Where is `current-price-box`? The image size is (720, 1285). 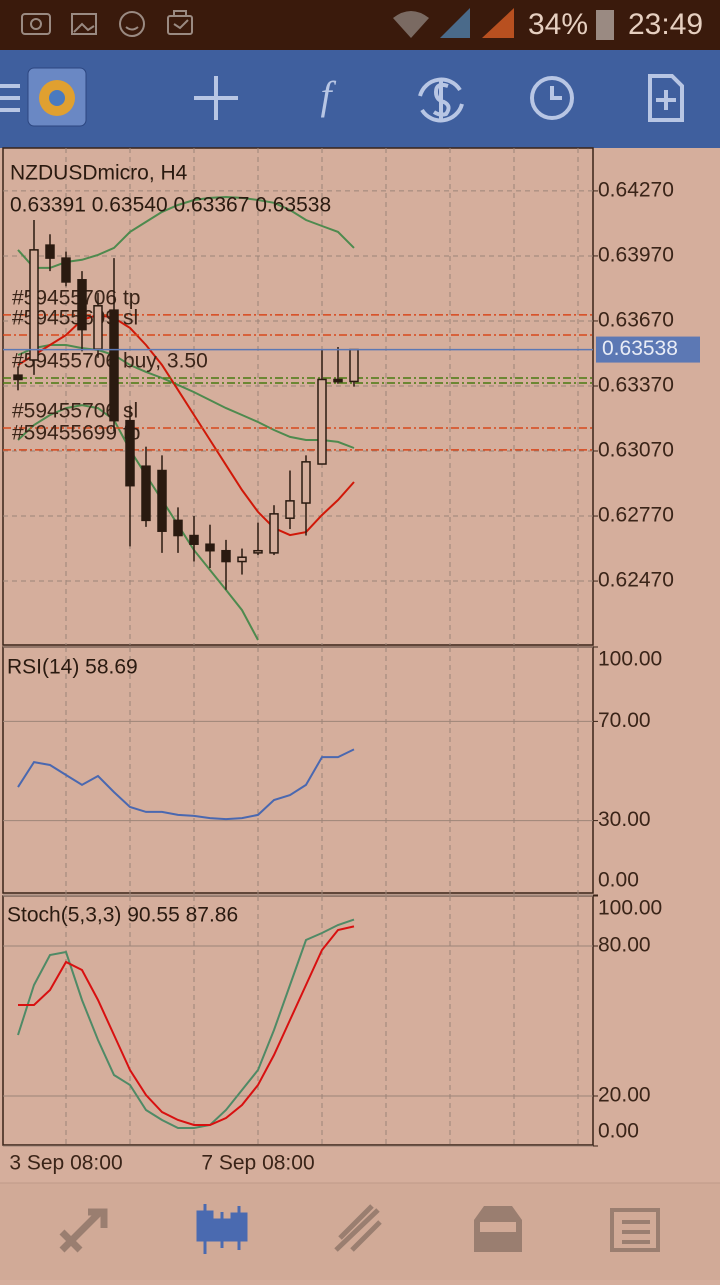
current-price-box is located at coordinates (648, 349).